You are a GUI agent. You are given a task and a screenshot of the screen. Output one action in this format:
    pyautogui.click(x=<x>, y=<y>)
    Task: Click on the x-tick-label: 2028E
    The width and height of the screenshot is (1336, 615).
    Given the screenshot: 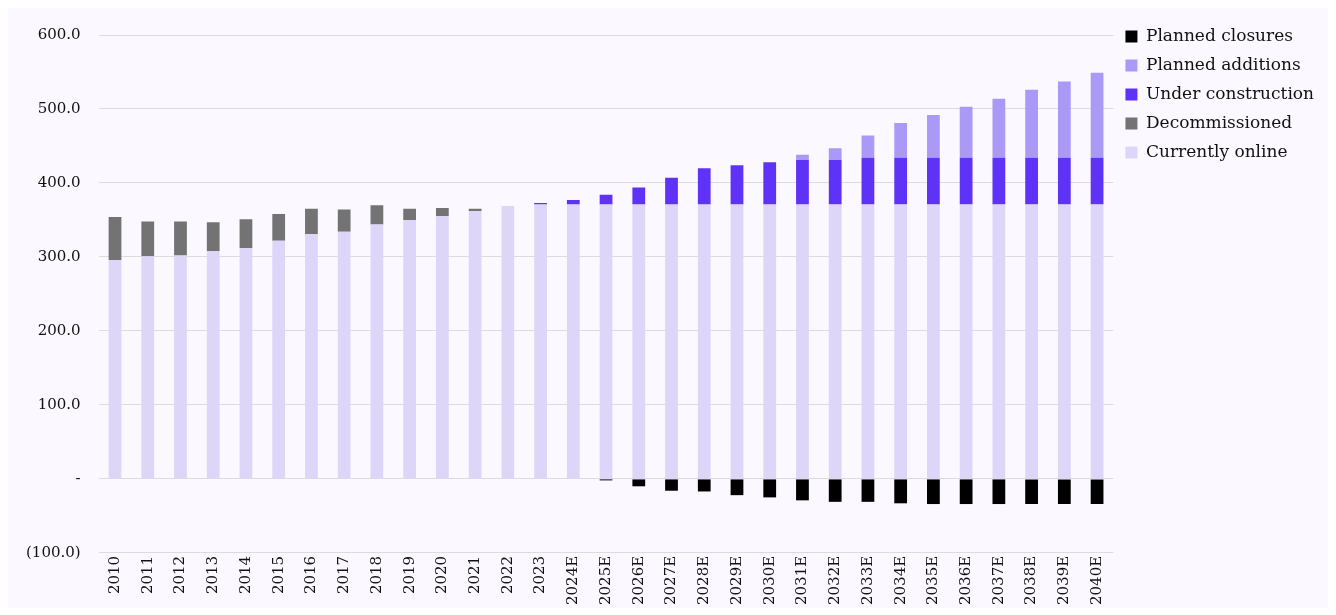 What is the action you would take?
    pyautogui.click(x=703, y=580)
    